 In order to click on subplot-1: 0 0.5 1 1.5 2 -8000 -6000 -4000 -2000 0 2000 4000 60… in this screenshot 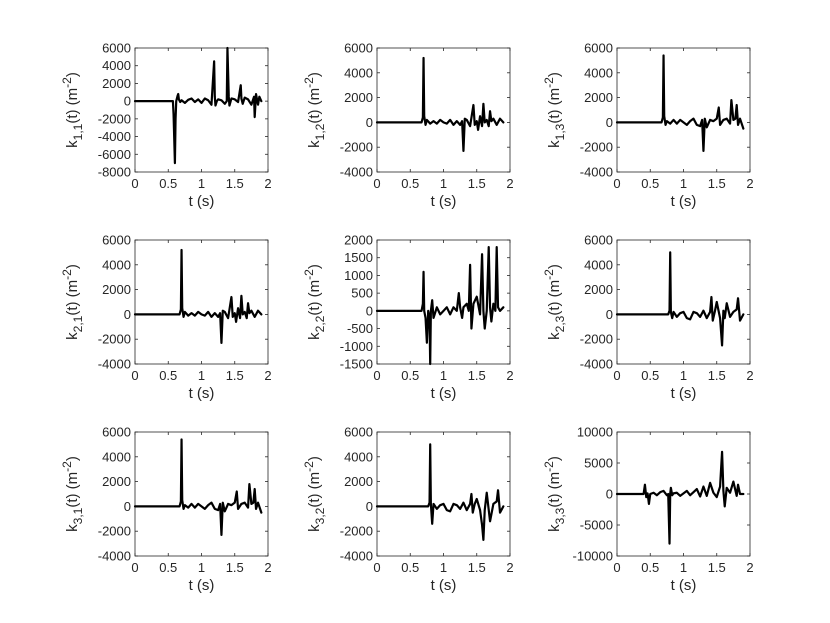, I will do `click(166, 126)`.